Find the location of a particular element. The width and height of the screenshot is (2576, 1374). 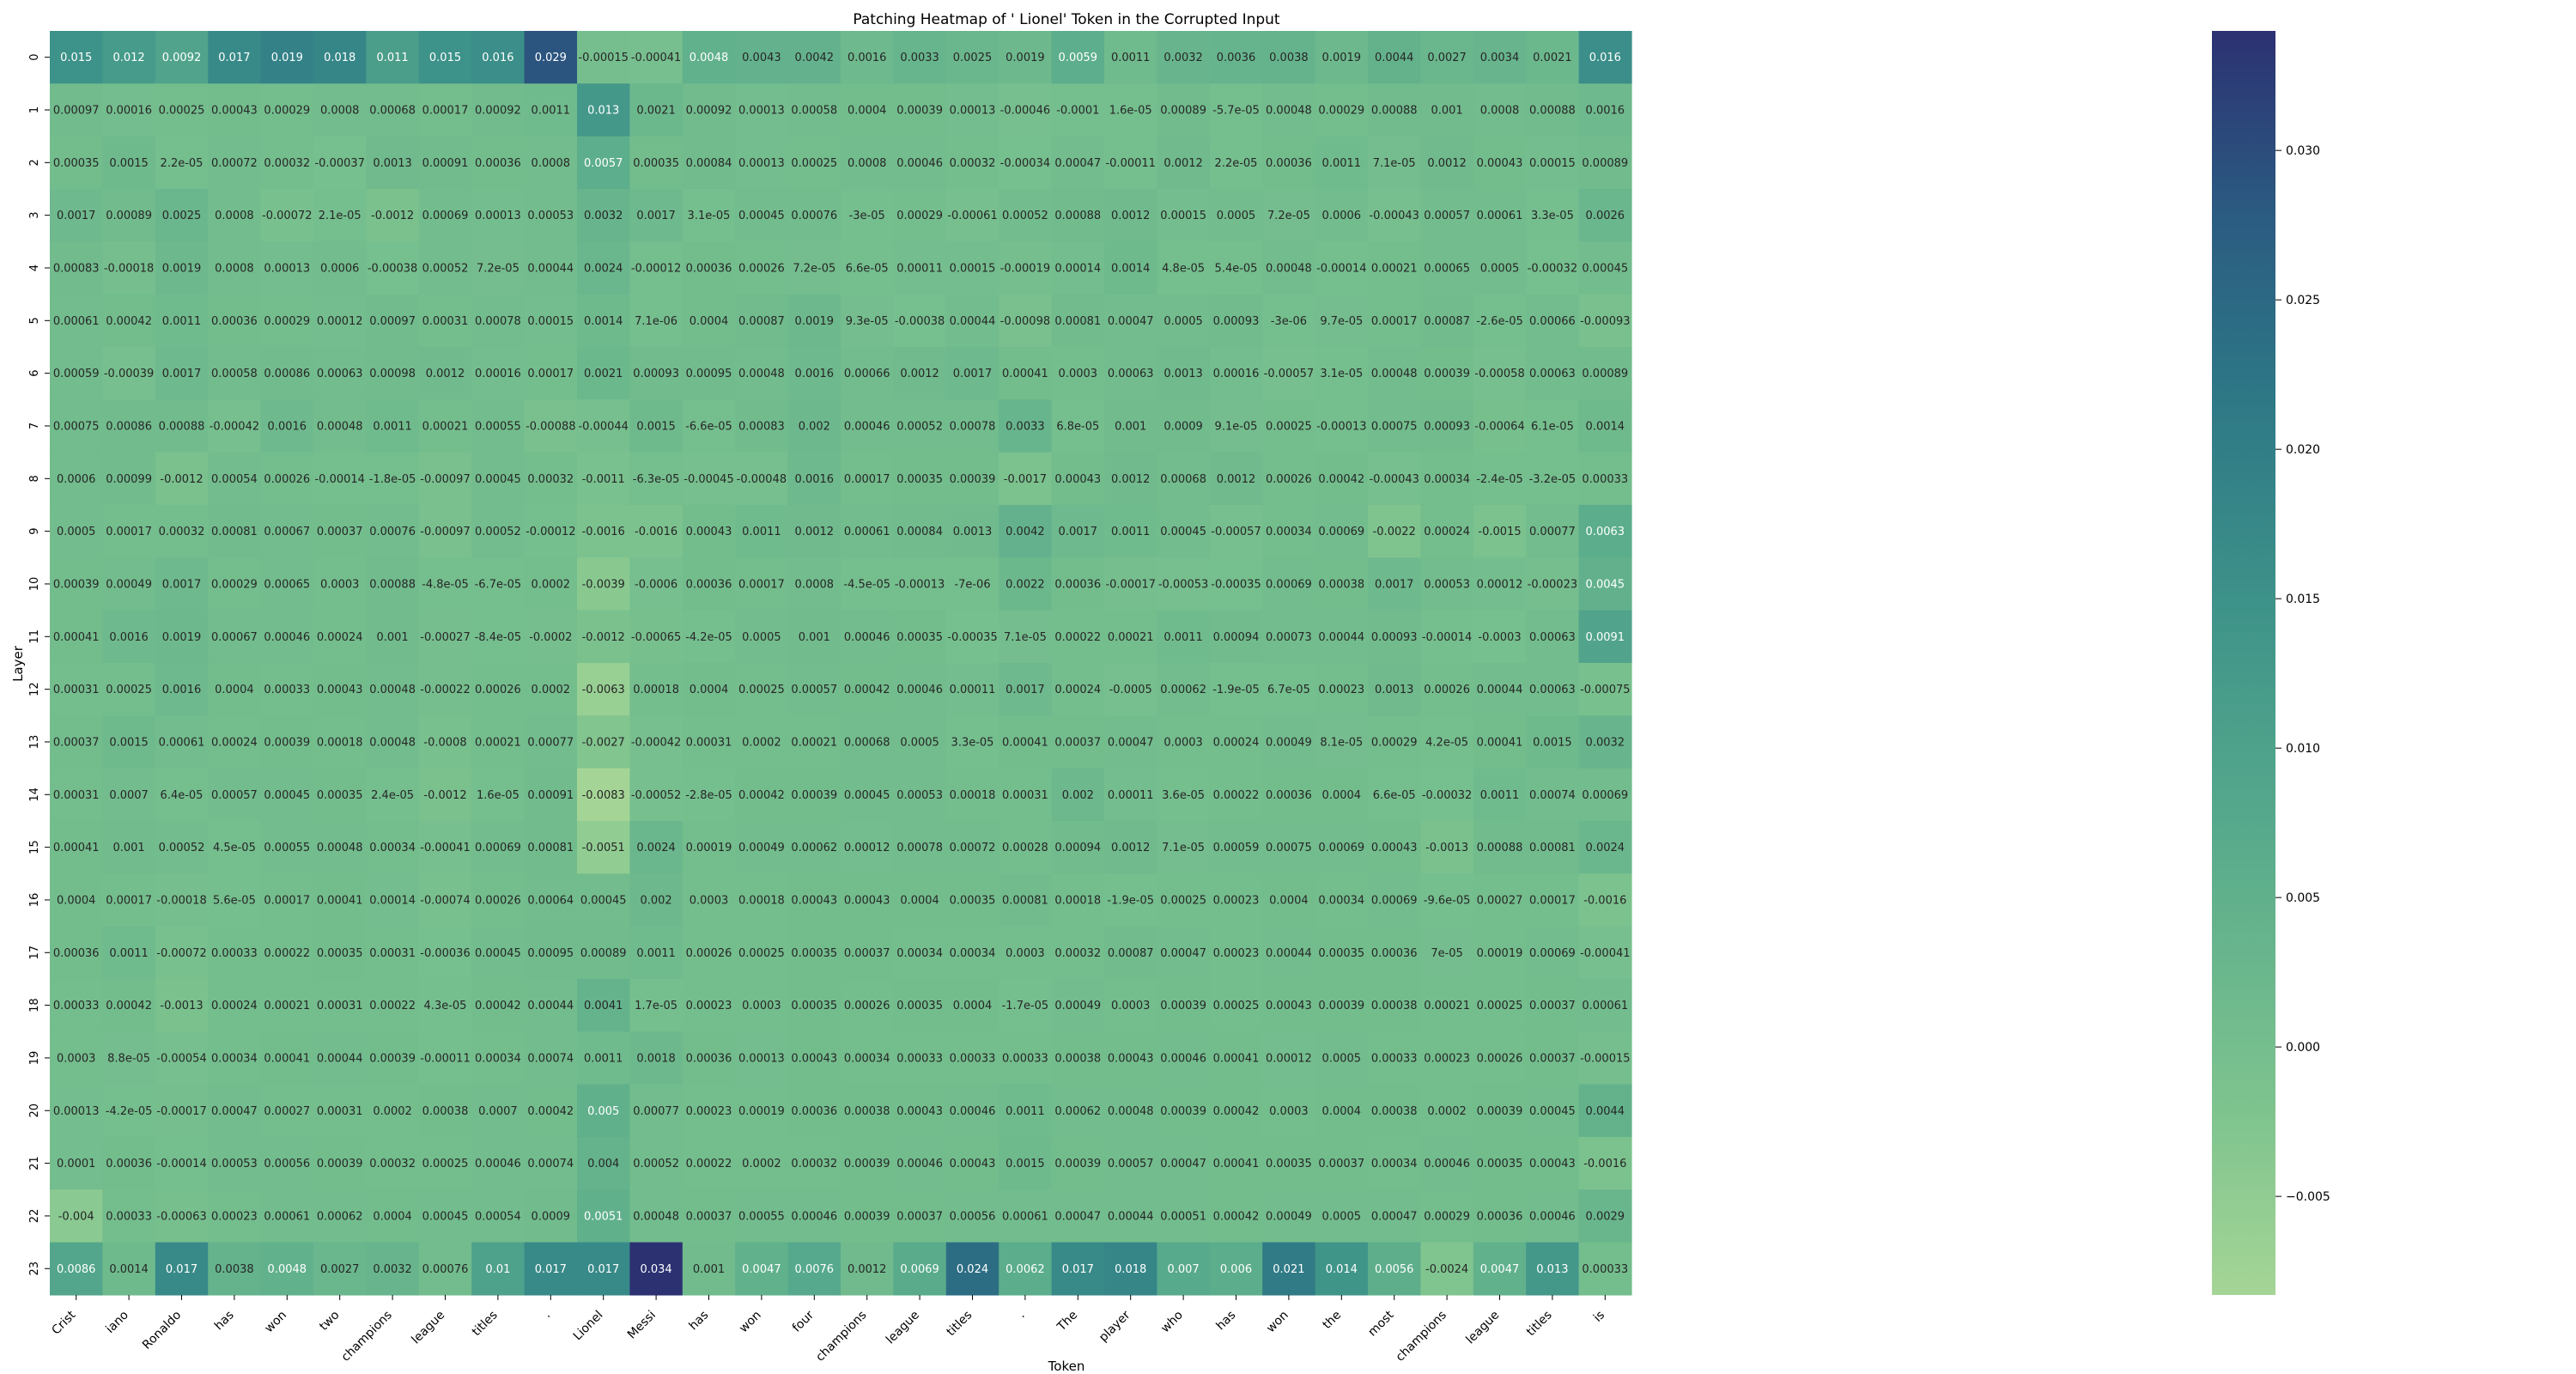

cell-label: 0.00015 is located at coordinates (973, 268).